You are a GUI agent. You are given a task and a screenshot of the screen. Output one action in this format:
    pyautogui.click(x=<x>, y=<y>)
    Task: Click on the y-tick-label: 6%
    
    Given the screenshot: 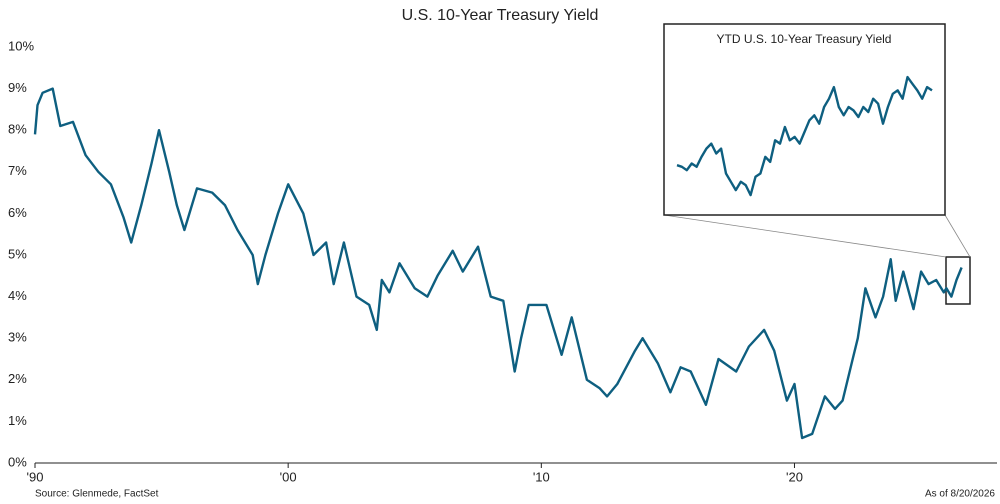 What is the action you would take?
    pyautogui.click(x=17, y=212)
    